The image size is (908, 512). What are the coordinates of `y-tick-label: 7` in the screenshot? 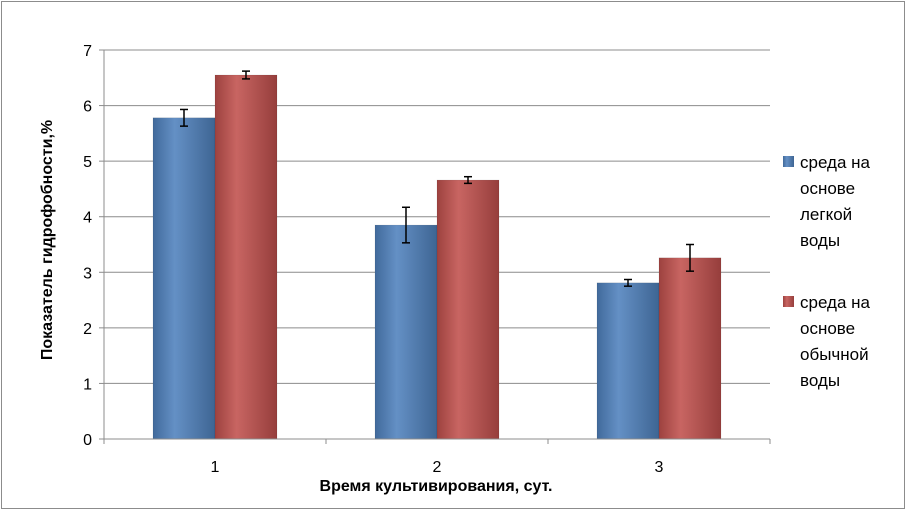 It's located at (87, 51).